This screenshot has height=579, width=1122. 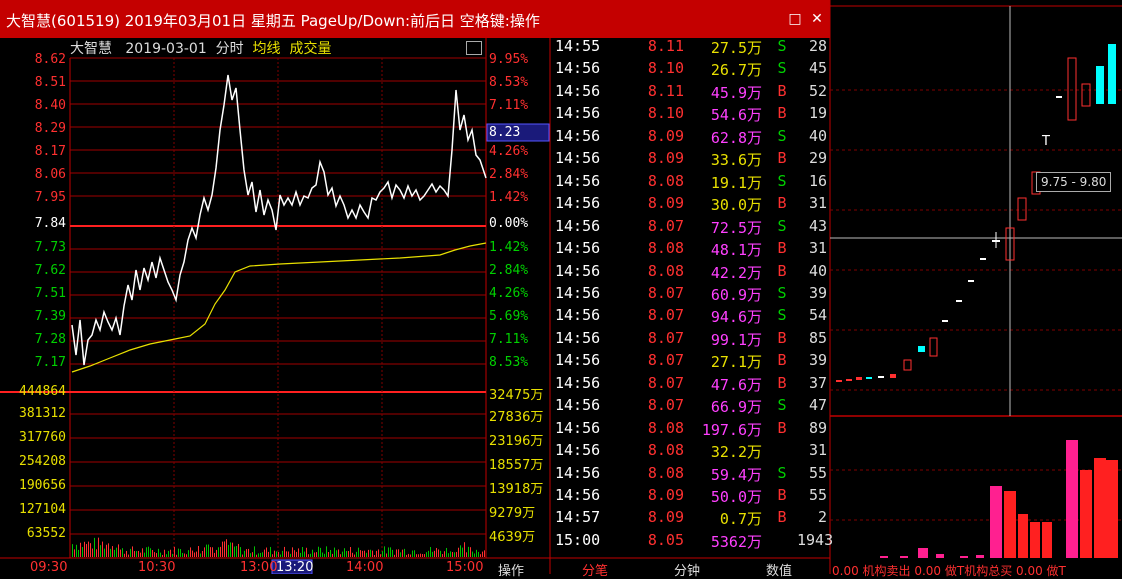 I want to click on tick-price: 8.05, so click(x=665, y=539).